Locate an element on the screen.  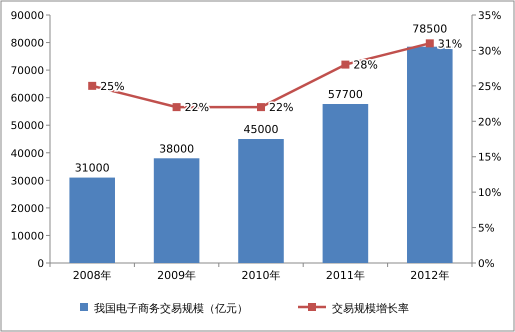
y2-tick-label: 25% is located at coordinates (490, 86).